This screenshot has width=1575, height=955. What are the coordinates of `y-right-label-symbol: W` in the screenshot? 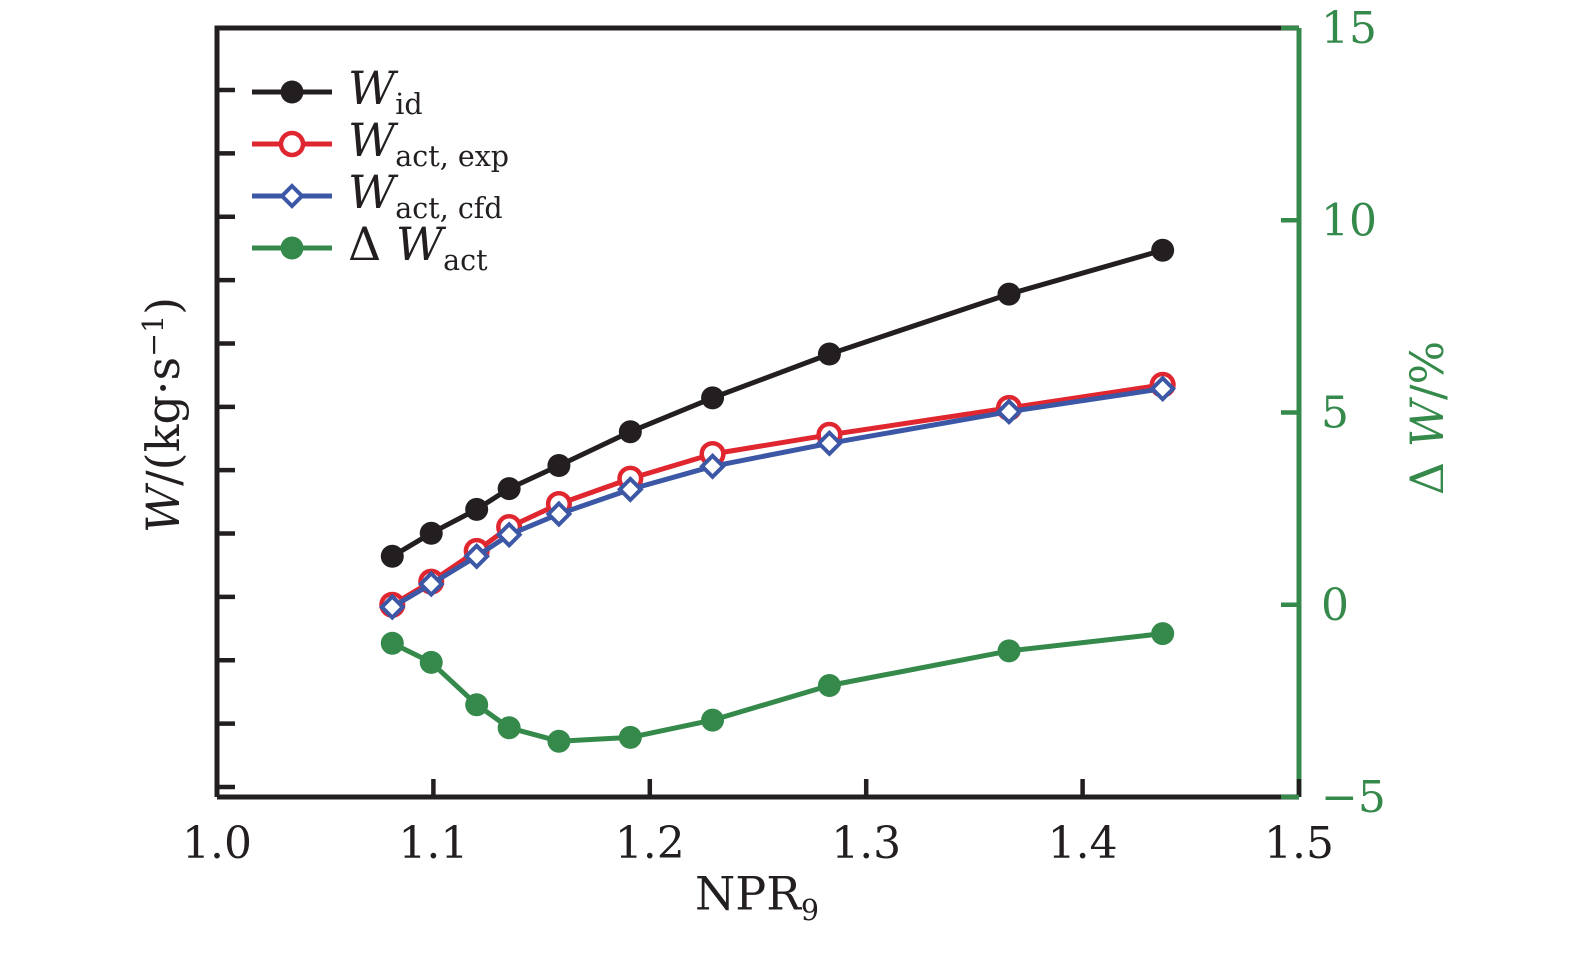 It's located at (1427, 424).